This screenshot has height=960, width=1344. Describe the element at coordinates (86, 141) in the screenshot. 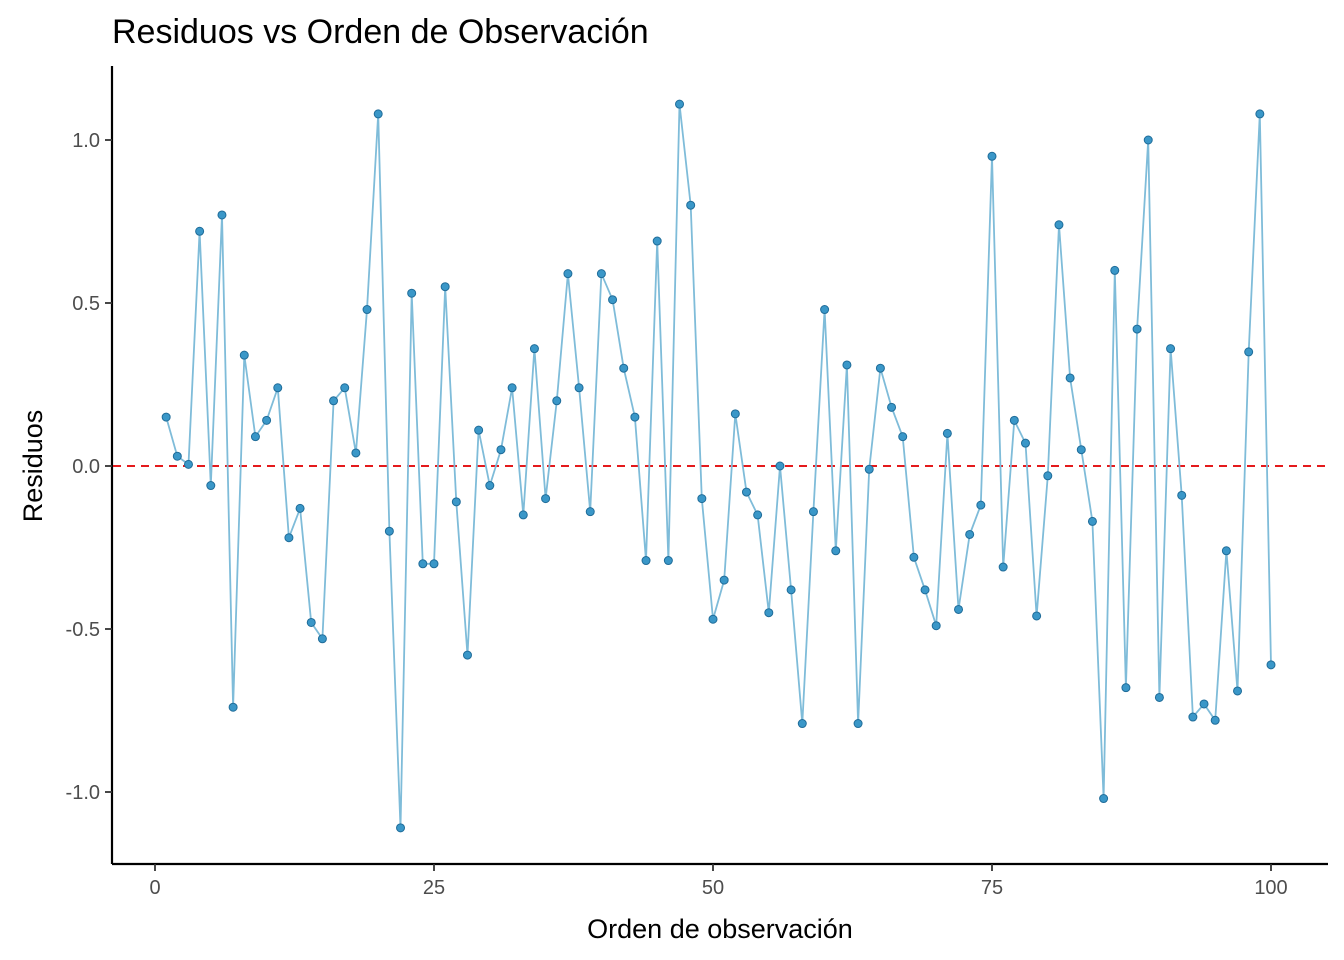

I see `y-tick-label: 1.0` at that location.